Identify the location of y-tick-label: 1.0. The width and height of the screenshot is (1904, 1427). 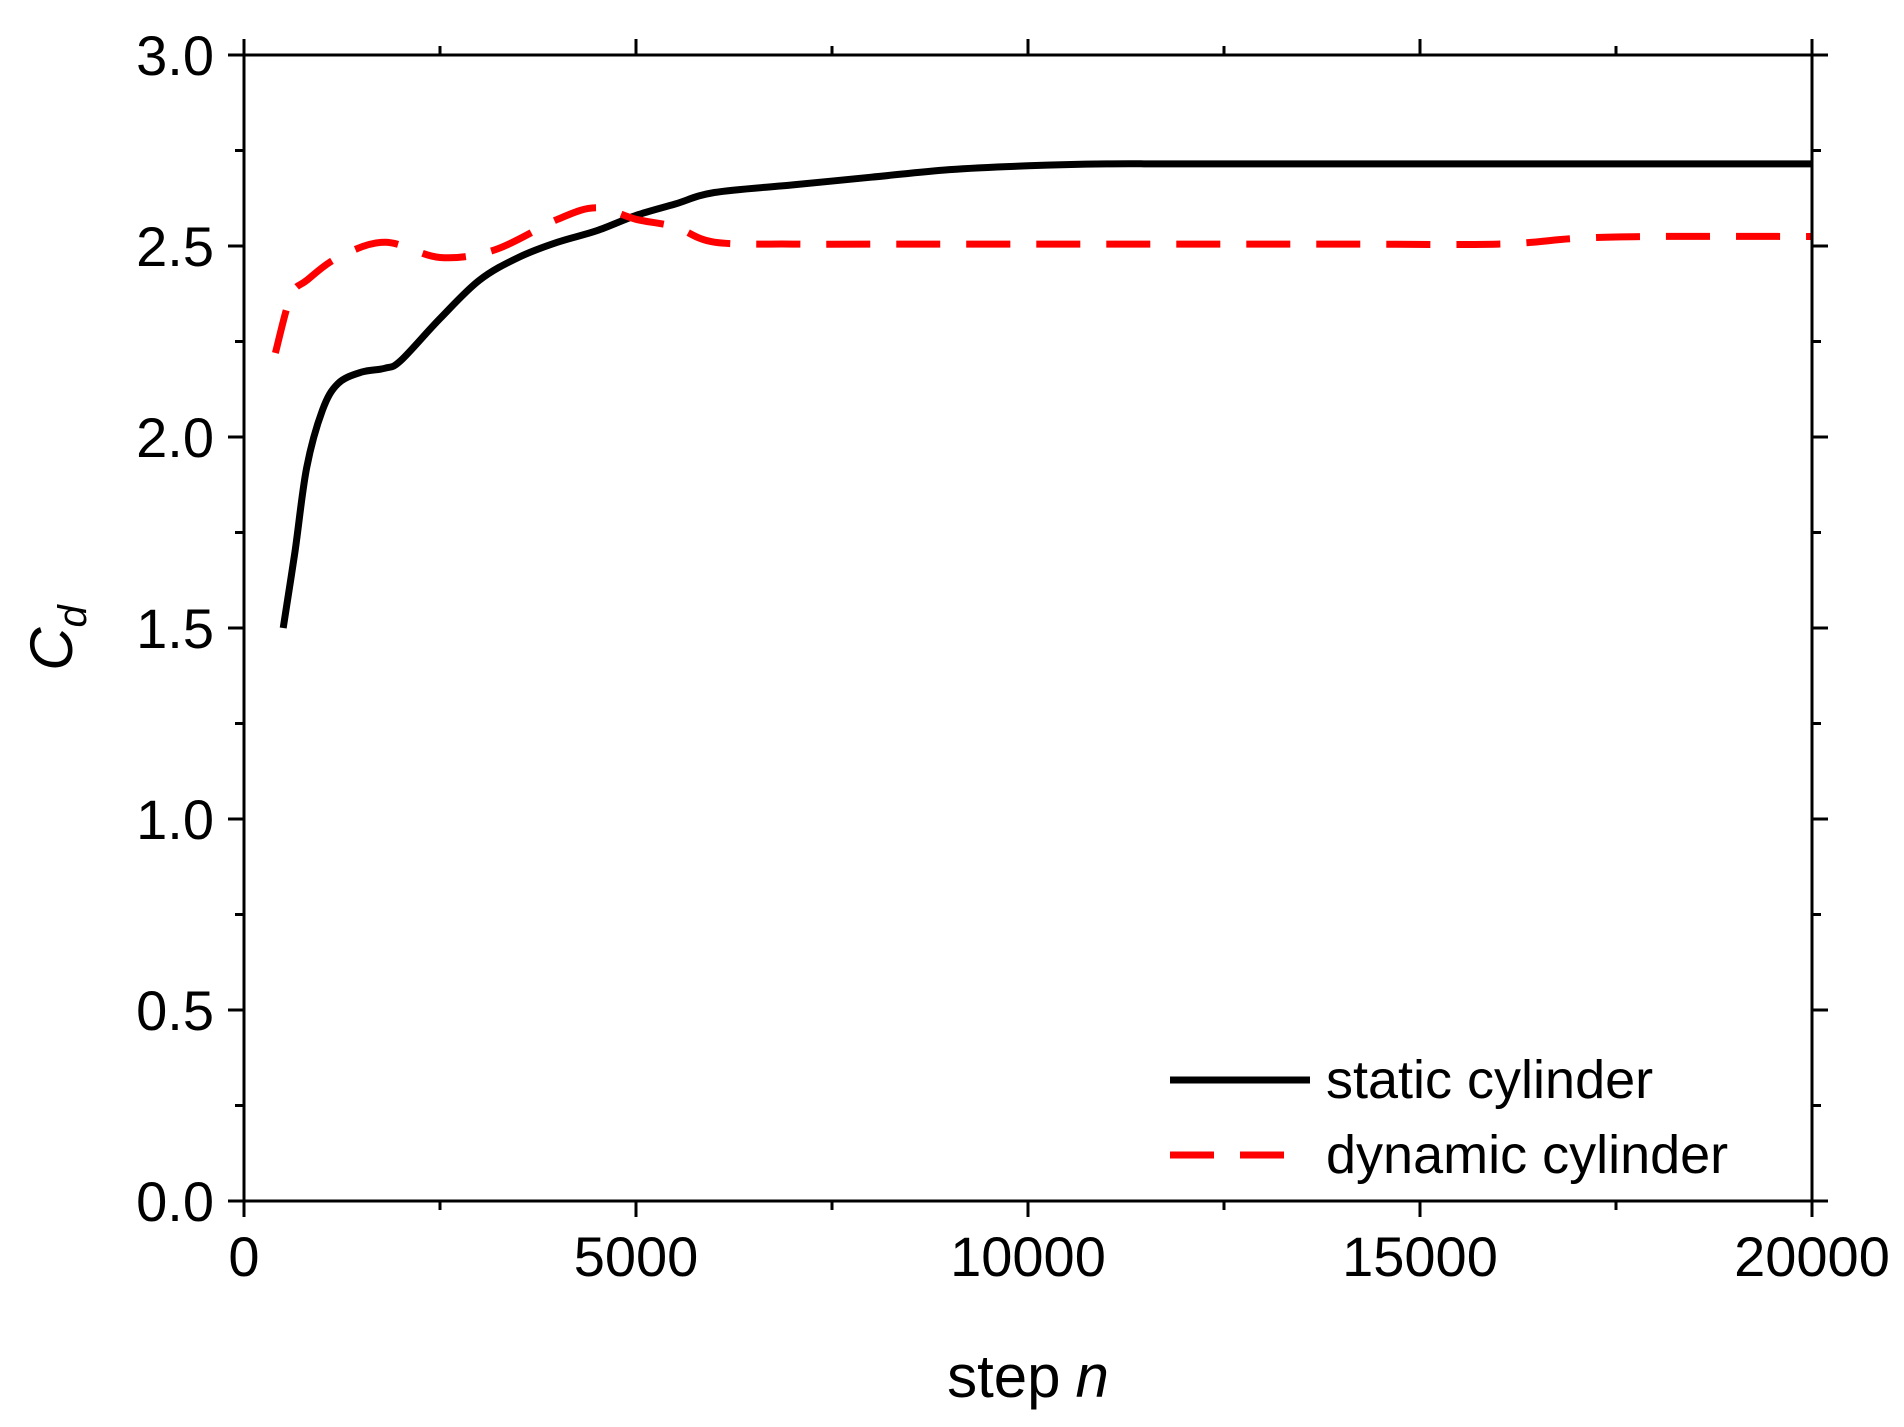
(175, 819).